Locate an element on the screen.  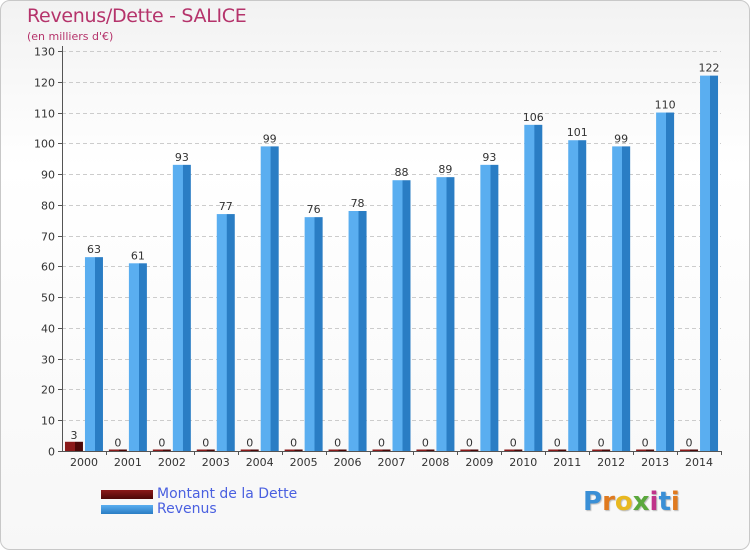
y-tick-label: 90 is located at coordinates (48, 175).